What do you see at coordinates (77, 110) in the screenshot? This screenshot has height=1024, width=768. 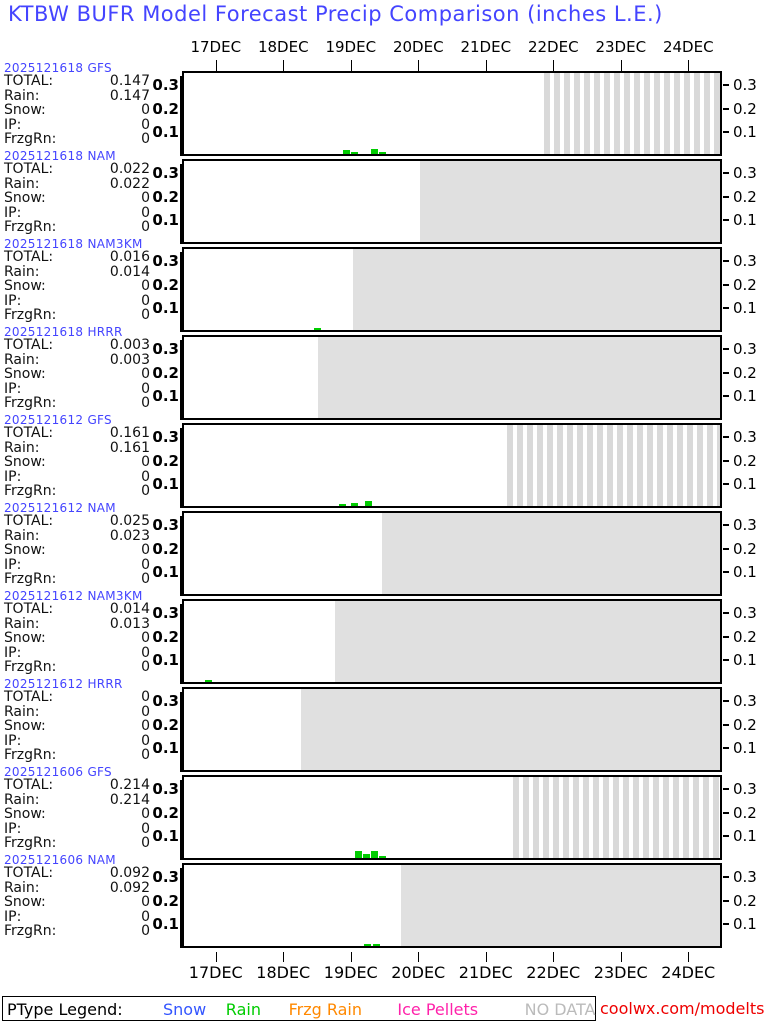 I see `panel-stats: TOTAL: 0.147 Rain: 0.147 Snow: 0 IP: 0 FrzgRn: 0` at bounding box center [77, 110].